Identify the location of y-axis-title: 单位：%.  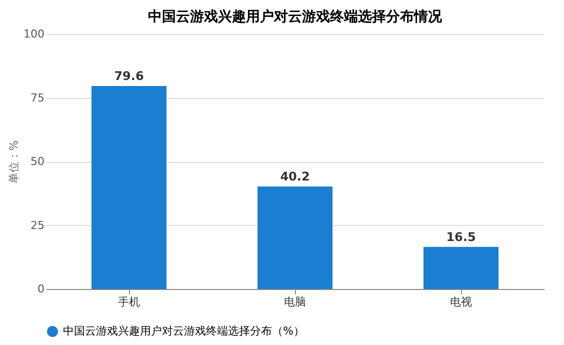
(14, 162).